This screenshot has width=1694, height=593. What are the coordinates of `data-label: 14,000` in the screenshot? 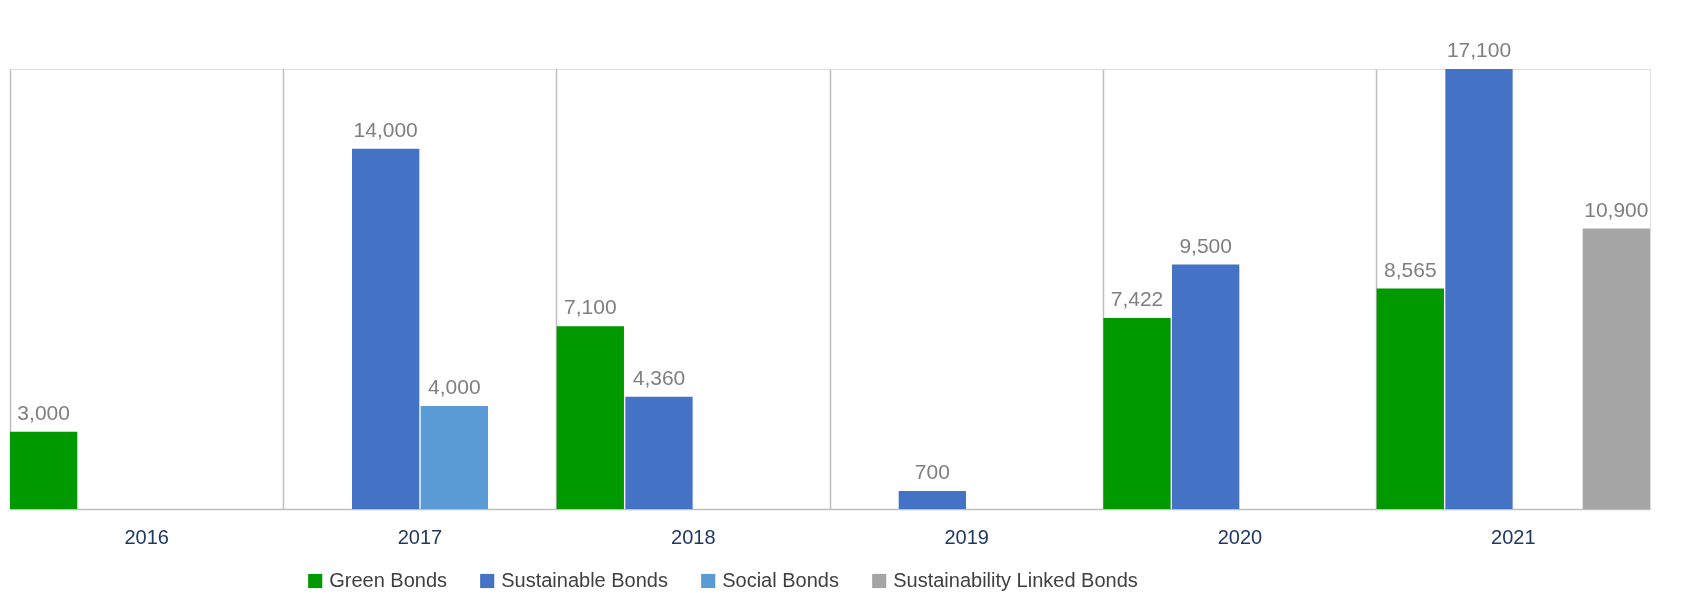 It's located at (385, 129).